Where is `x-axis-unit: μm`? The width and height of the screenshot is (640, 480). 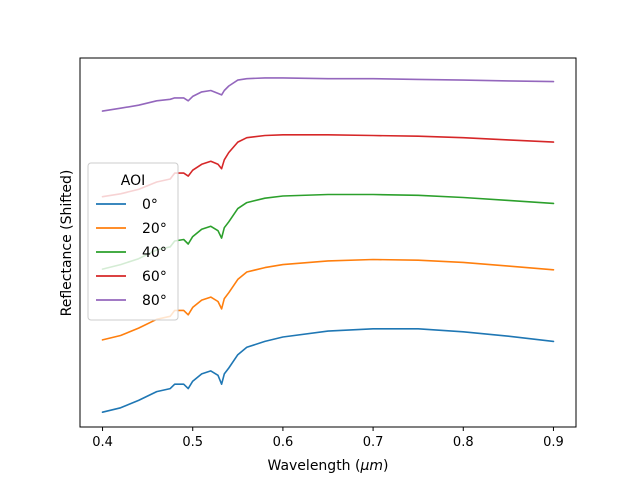 x-axis-unit: μm is located at coordinates (371, 466).